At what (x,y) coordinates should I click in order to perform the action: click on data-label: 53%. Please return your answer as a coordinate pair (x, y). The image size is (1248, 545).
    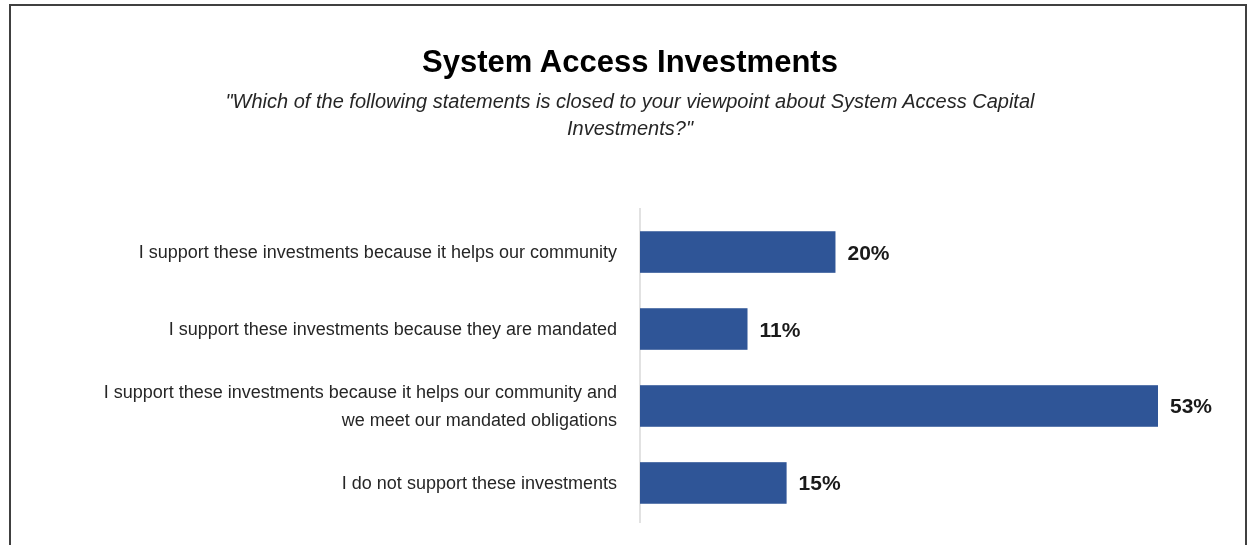
    Looking at the image, I should click on (1191, 406).